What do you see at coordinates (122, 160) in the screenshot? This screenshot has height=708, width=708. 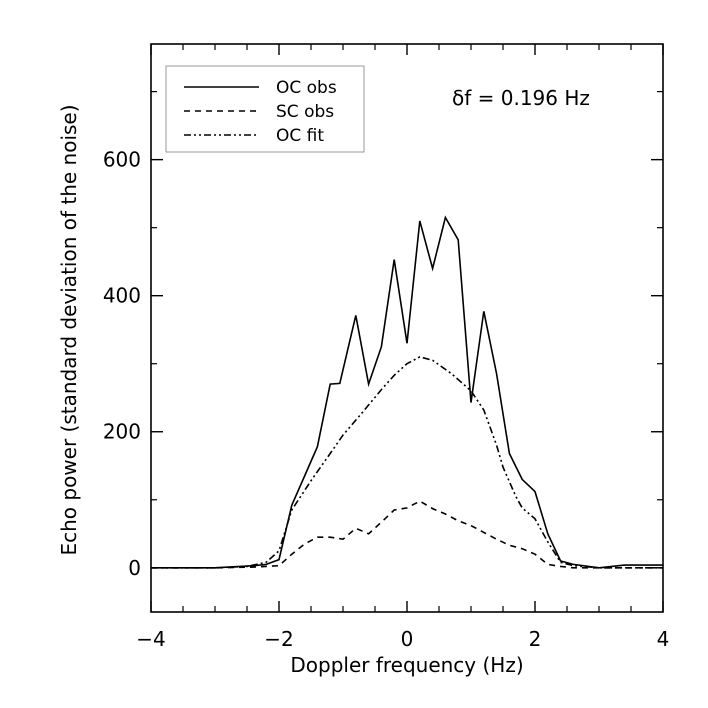 I see `y-tick-label: 600` at bounding box center [122, 160].